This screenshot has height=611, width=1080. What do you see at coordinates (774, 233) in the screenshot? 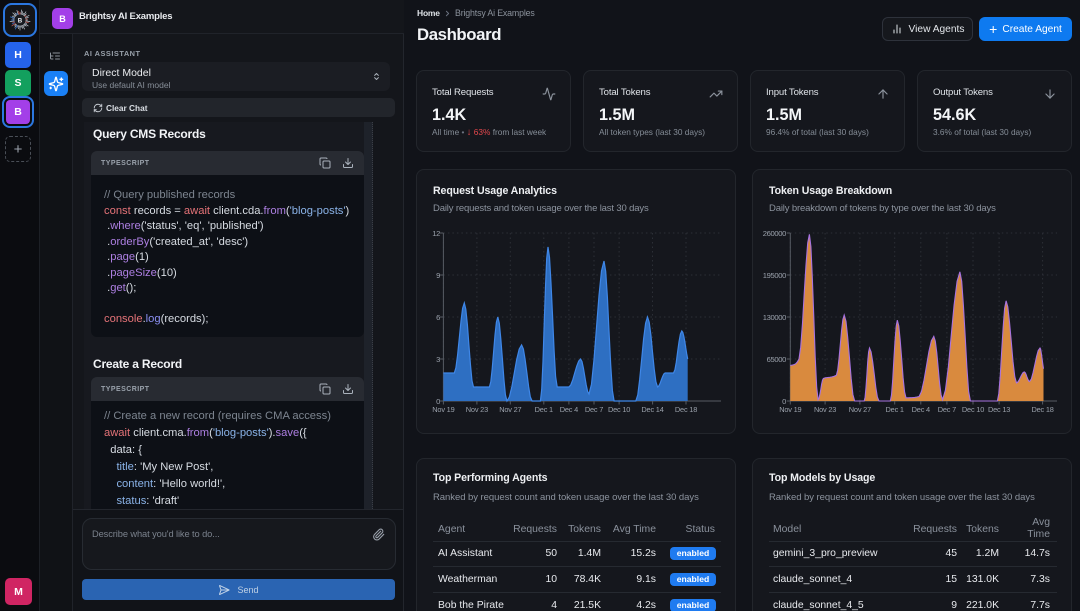
I see `svg-text: 260000` at bounding box center [774, 233].